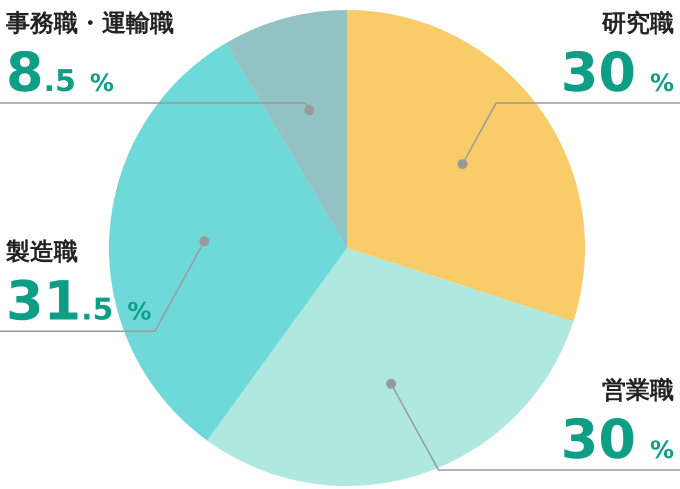 The height and width of the screenshot is (489, 680). What do you see at coordinates (41, 251) in the screenshot?
I see `slice-label: 製造職` at bounding box center [41, 251].